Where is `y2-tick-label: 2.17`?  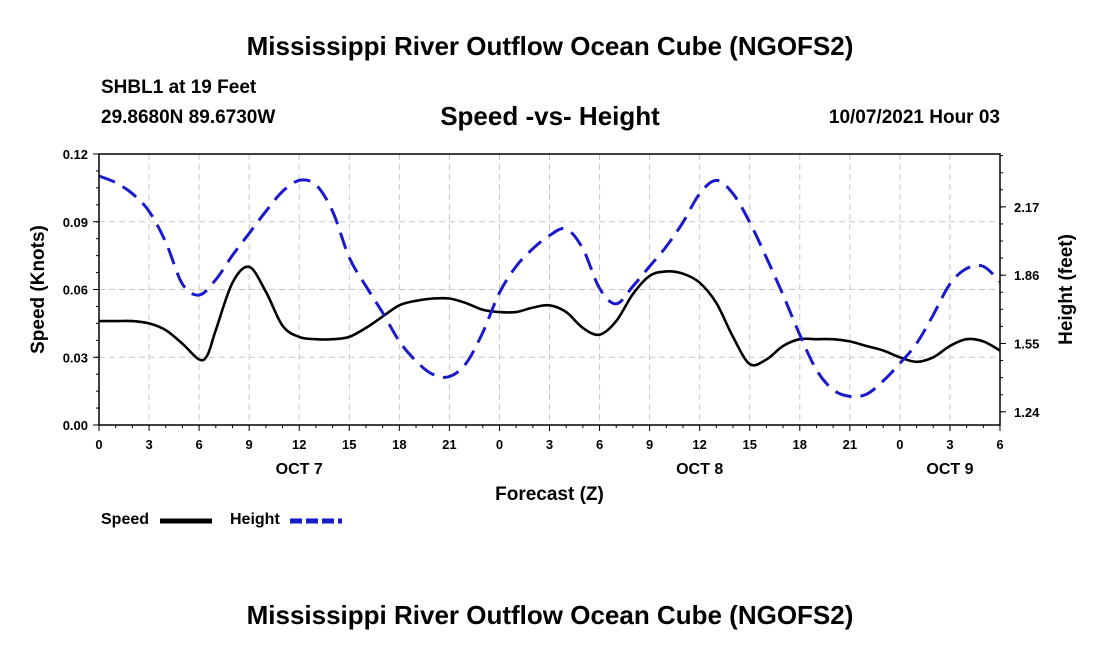 y2-tick-label: 2.17 is located at coordinates (1026, 207).